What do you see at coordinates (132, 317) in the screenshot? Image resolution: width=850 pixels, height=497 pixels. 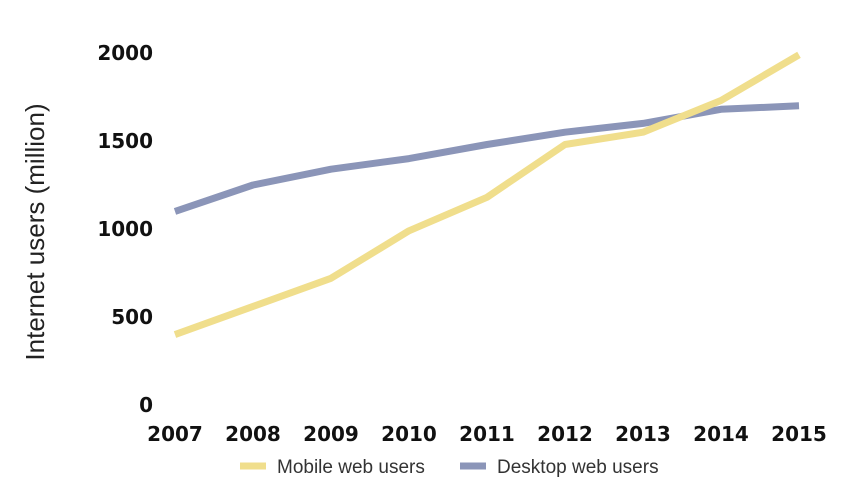 I see `y-tick-label: 500` at bounding box center [132, 317].